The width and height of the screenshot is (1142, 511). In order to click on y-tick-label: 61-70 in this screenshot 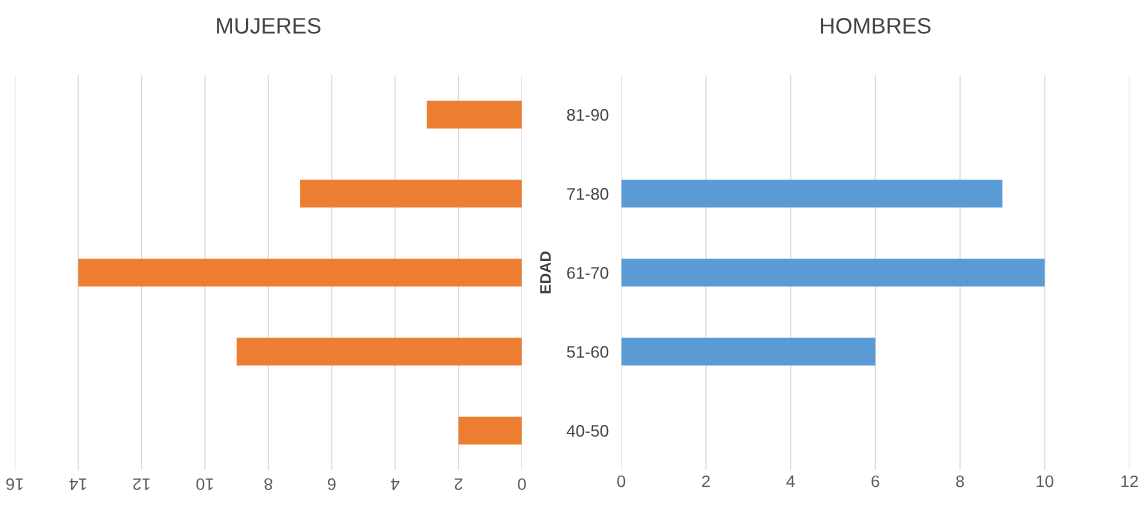, I will do `click(588, 273)`.